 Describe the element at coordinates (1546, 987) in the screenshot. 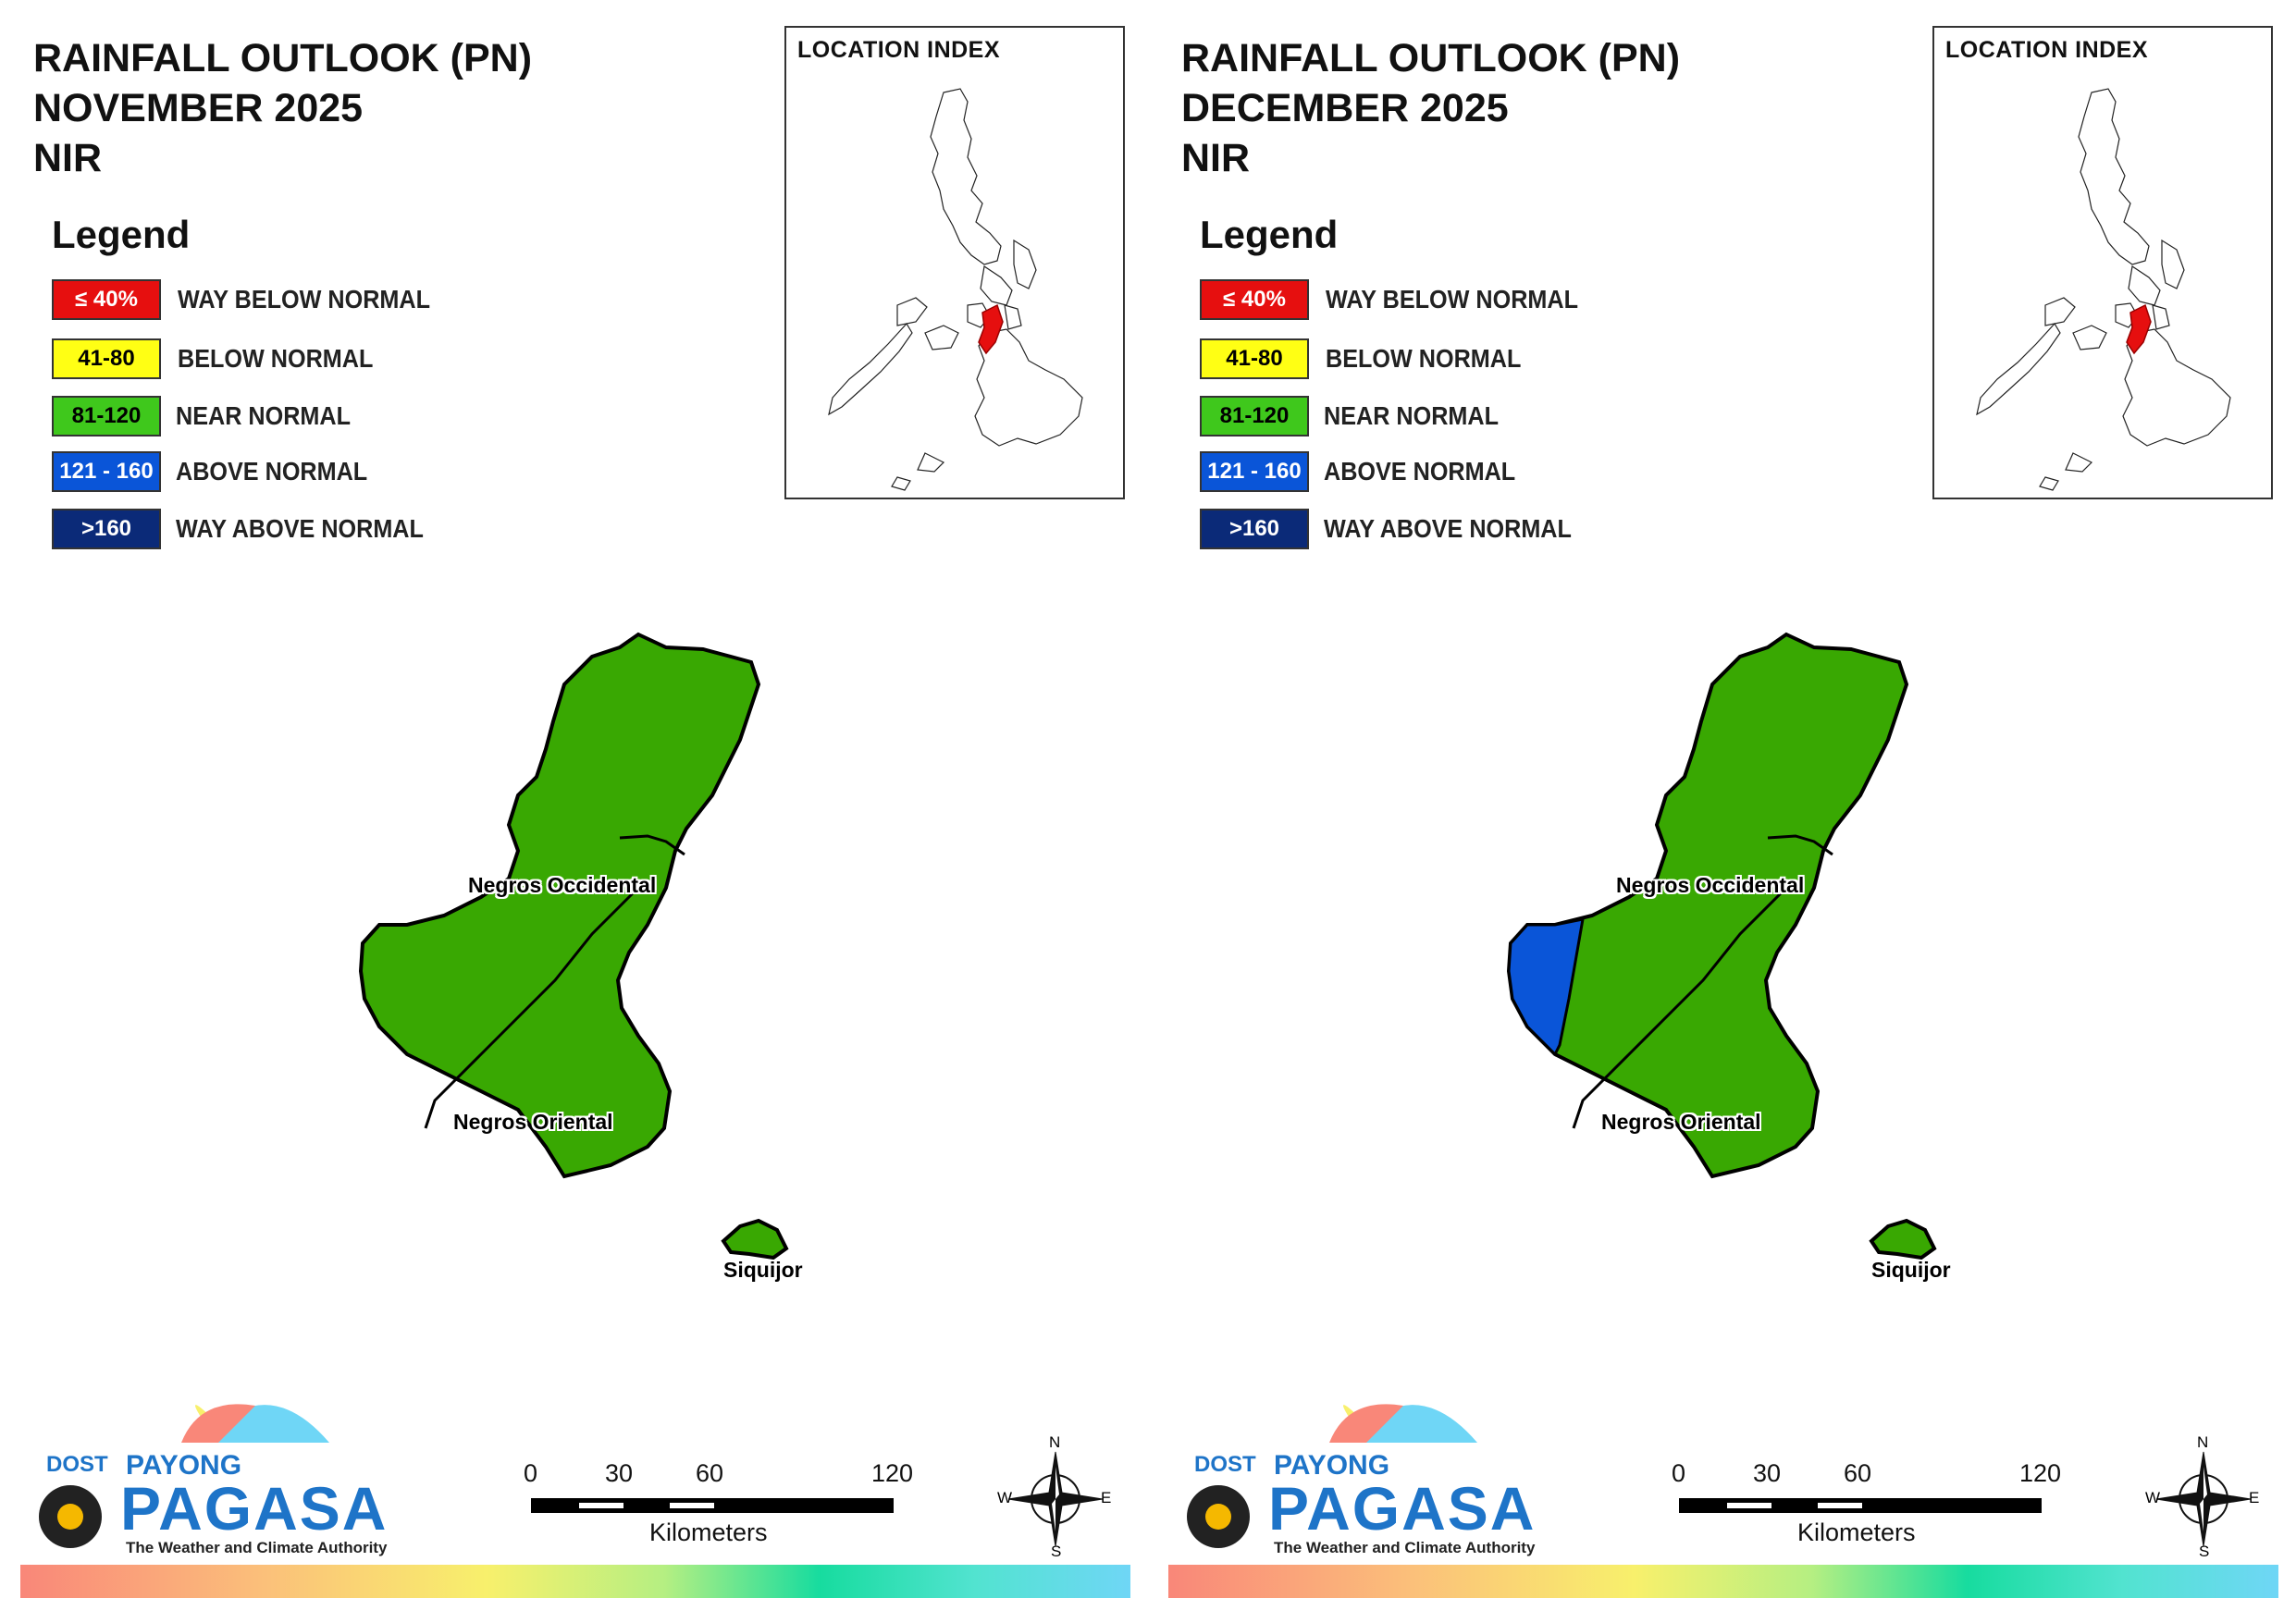

I see `above-normal-area` at that location.